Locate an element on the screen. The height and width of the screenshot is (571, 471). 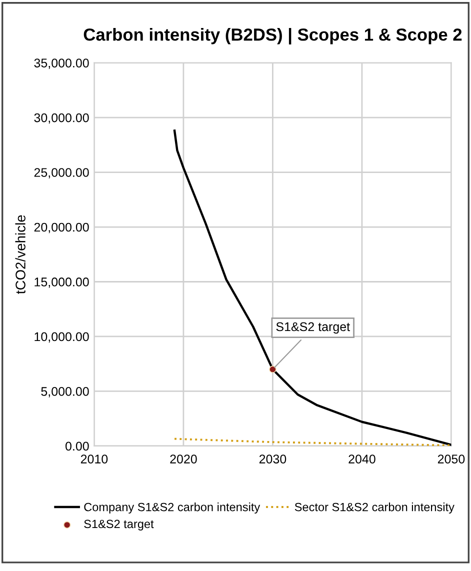
y-tick-label: 5,000.00 is located at coordinates (65, 392).